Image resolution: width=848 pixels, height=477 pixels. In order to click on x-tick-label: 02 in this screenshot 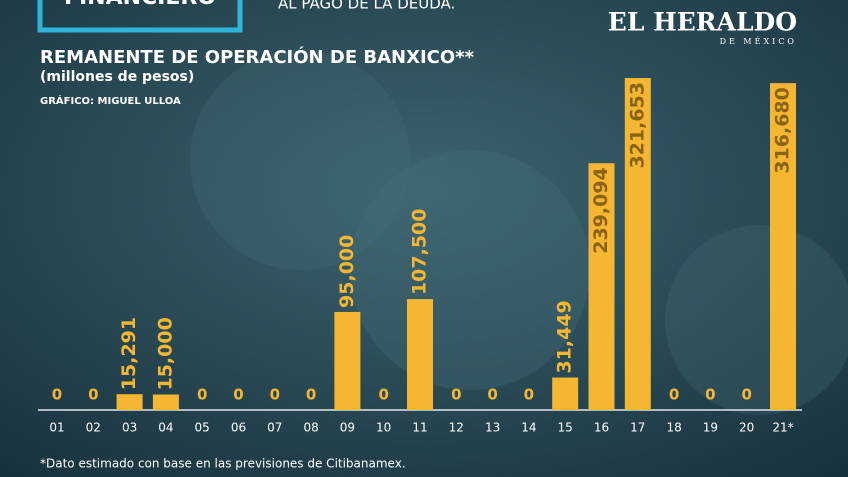, I will do `click(93, 428)`.